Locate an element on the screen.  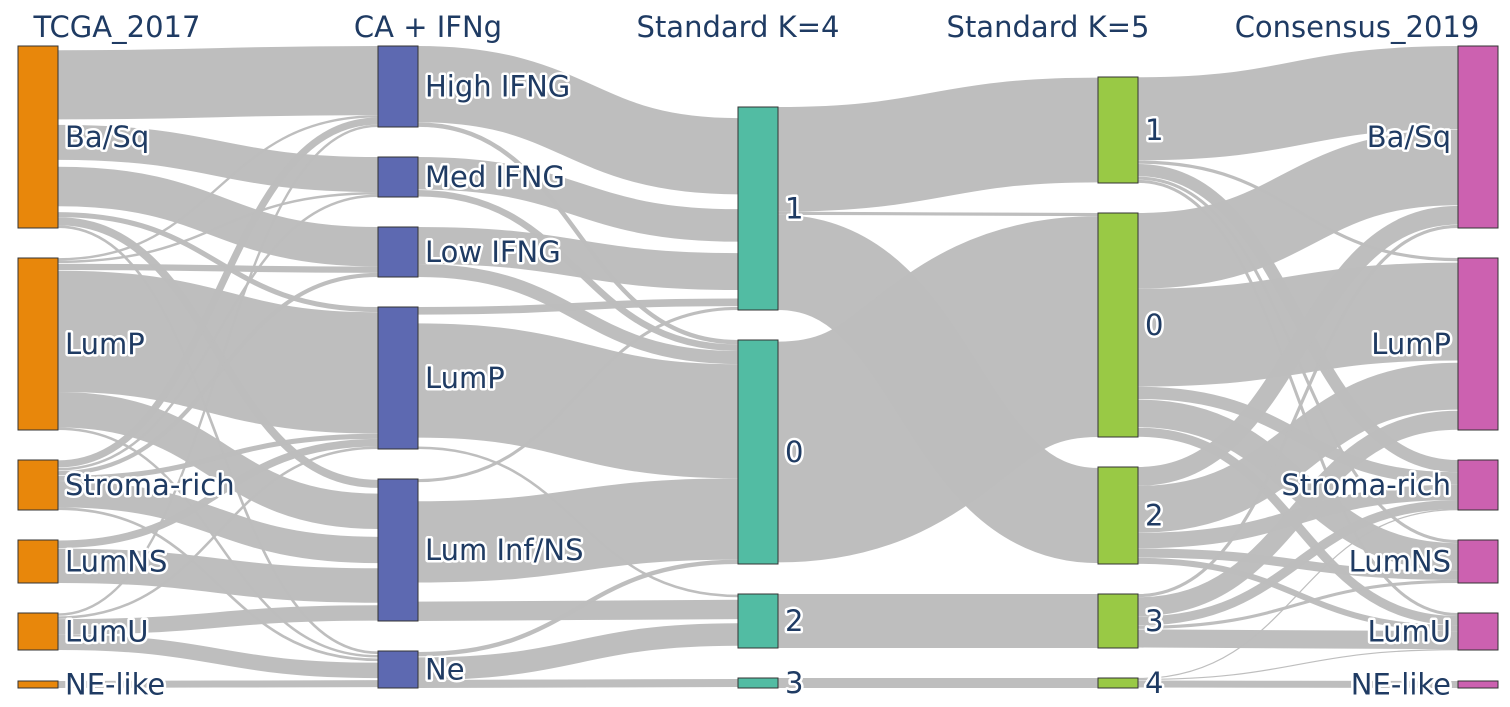
node-consensus-2019-lumns is located at coordinates (1478, 561).